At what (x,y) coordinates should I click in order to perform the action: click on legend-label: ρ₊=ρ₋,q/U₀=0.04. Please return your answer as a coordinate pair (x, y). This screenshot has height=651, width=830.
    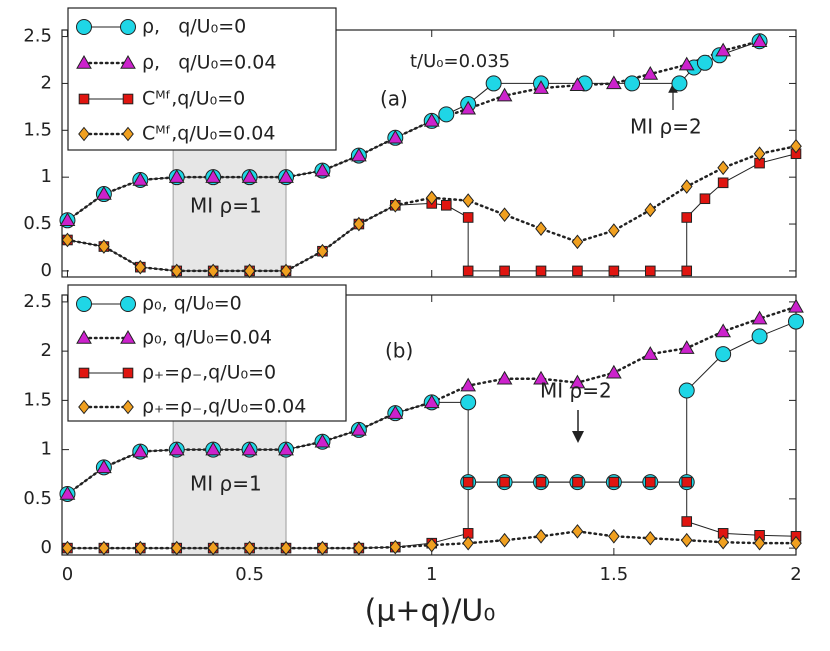
    Looking at the image, I should click on (224, 407).